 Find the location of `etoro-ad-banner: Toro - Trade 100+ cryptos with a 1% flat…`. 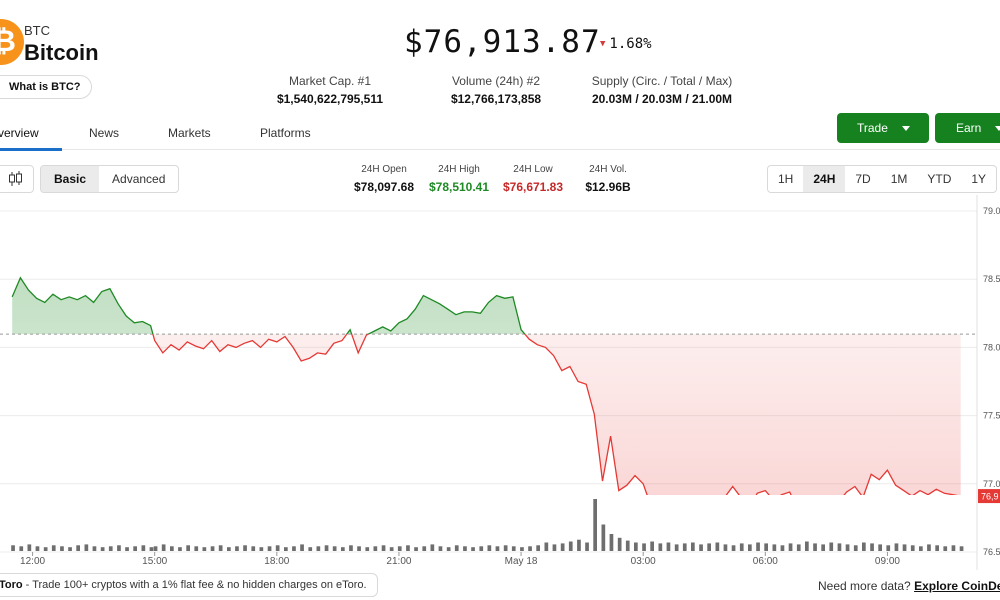

etoro-ad-banner: Toro - Trade 100+ cryptos with a 1% flat… is located at coordinates (189, 585).